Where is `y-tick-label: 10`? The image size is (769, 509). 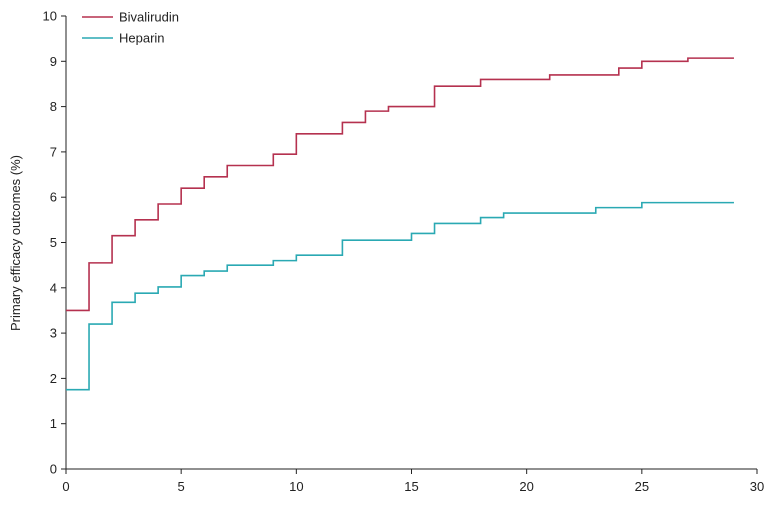
y-tick-label: 10 is located at coordinates (50, 16).